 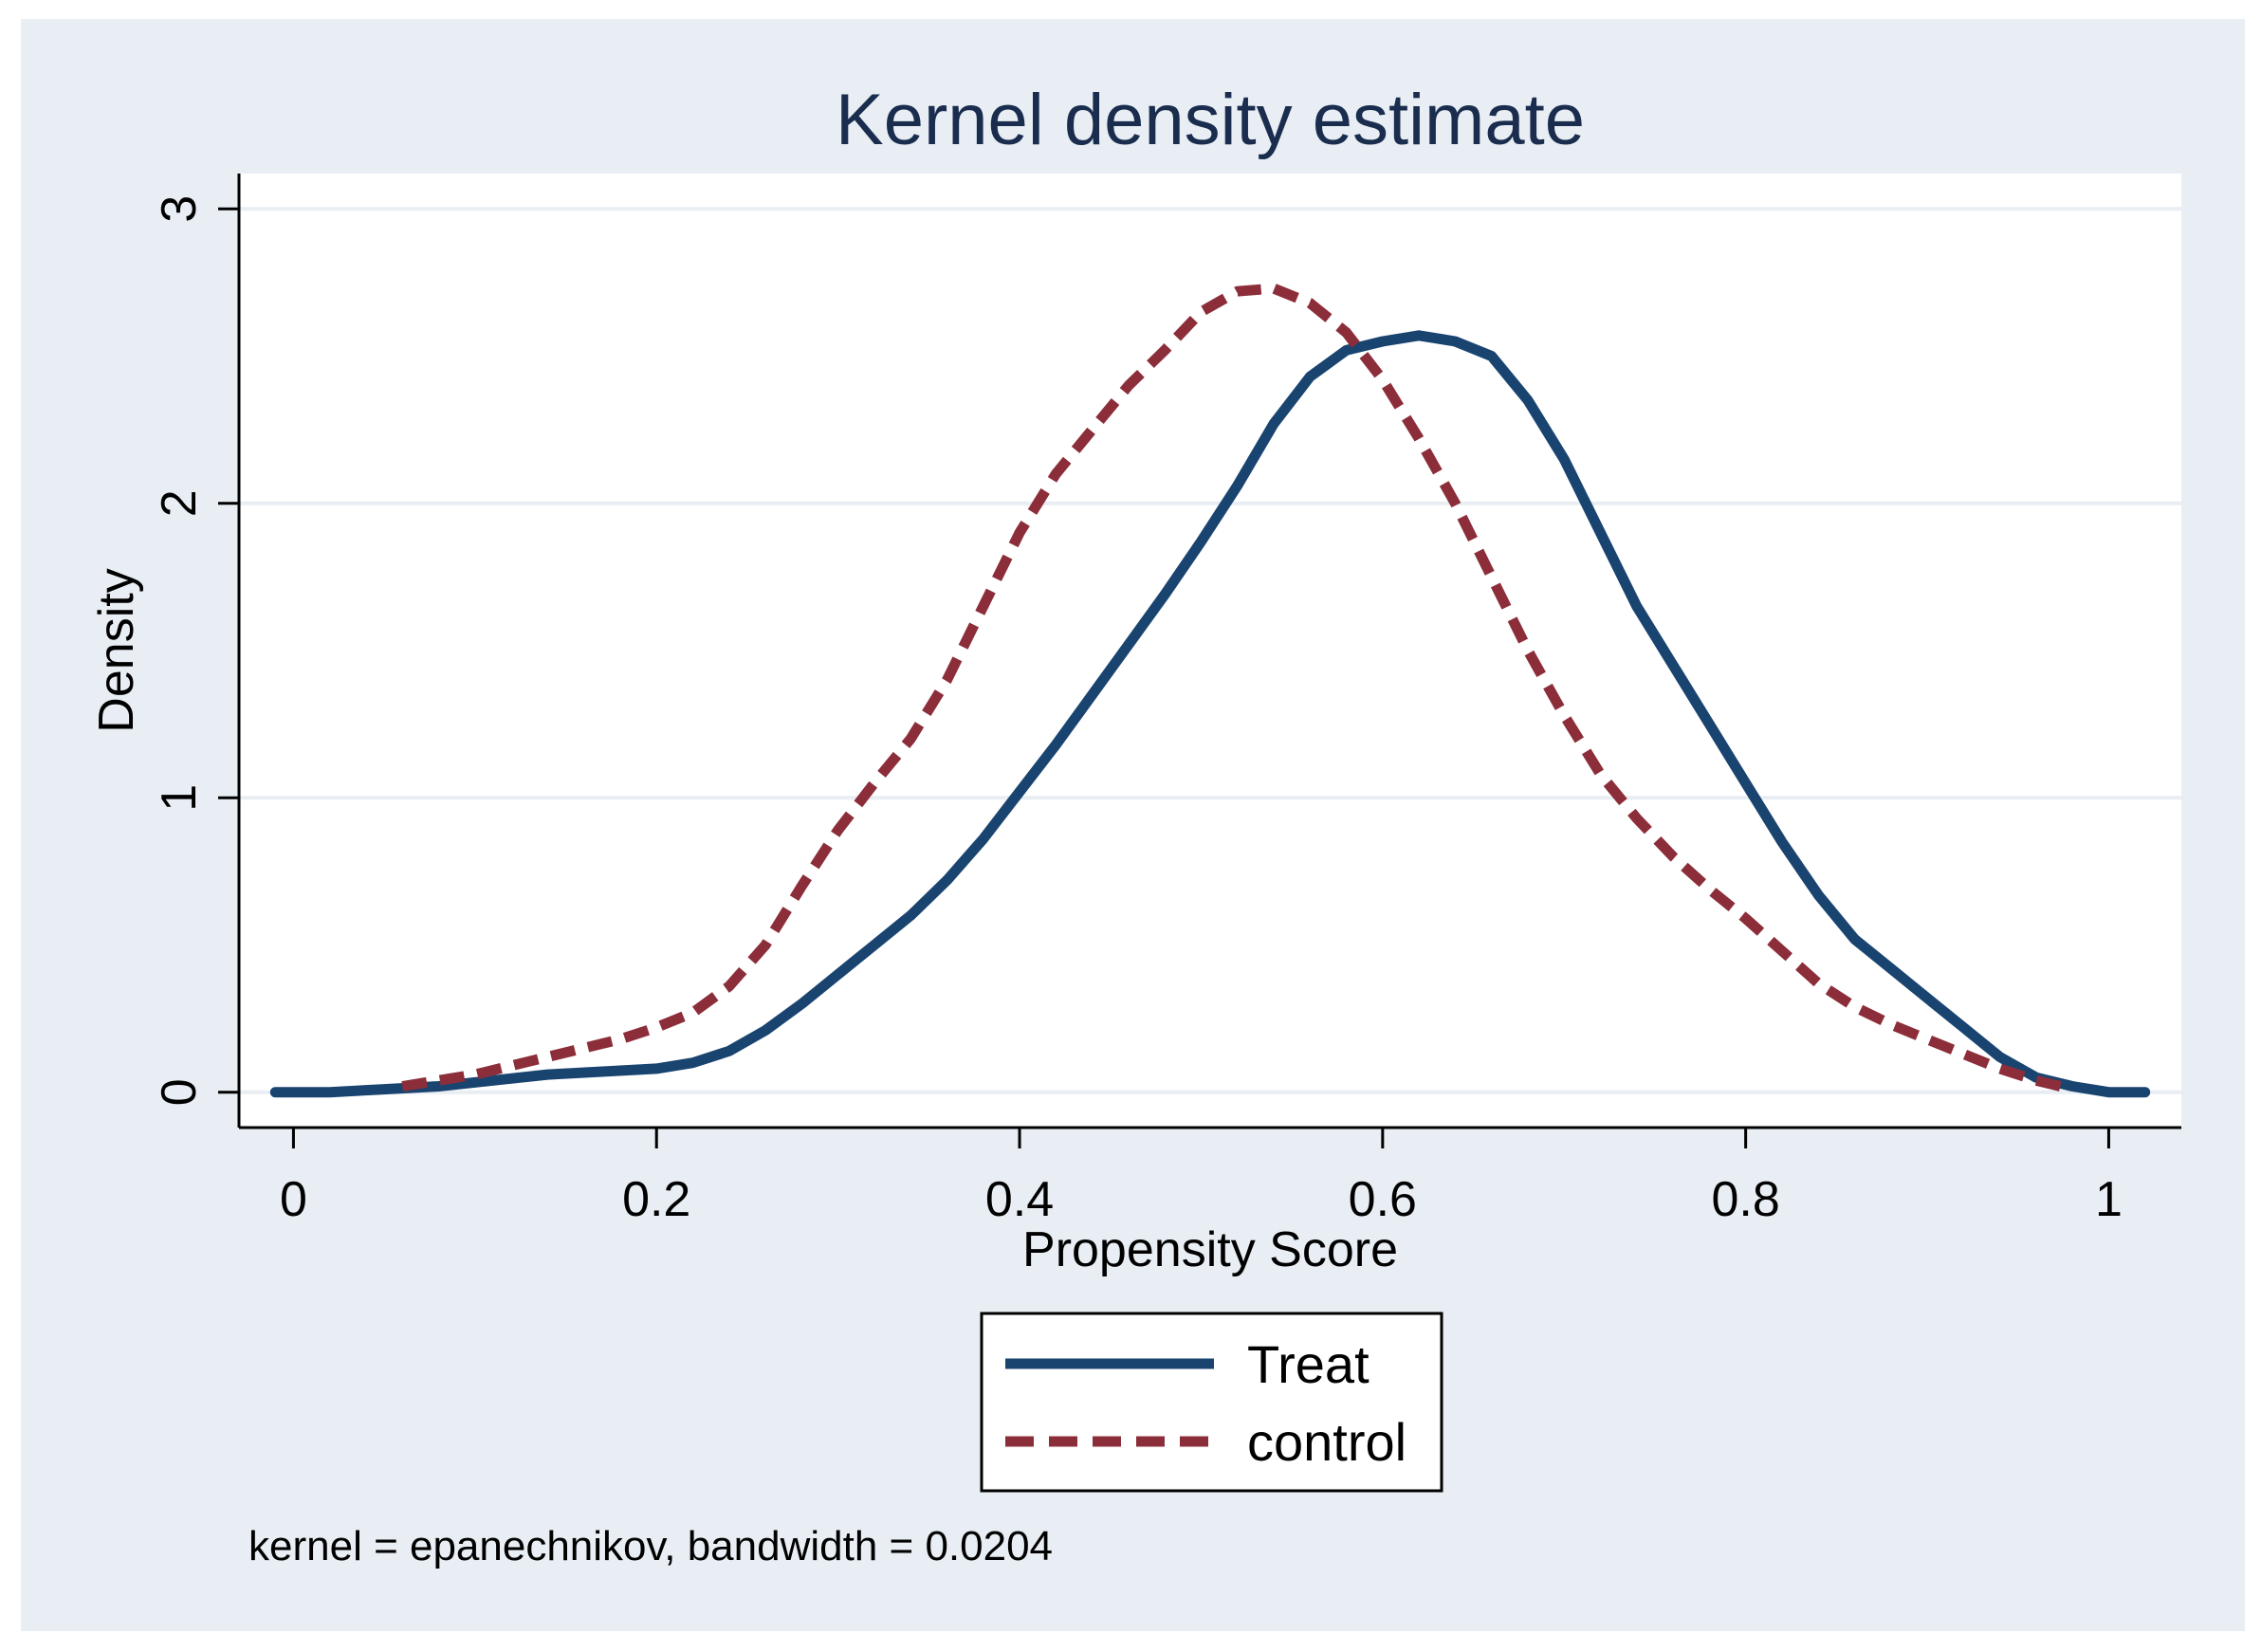 What do you see at coordinates (2109, 1199) in the screenshot?
I see `x-tick-label-5: 1` at bounding box center [2109, 1199].